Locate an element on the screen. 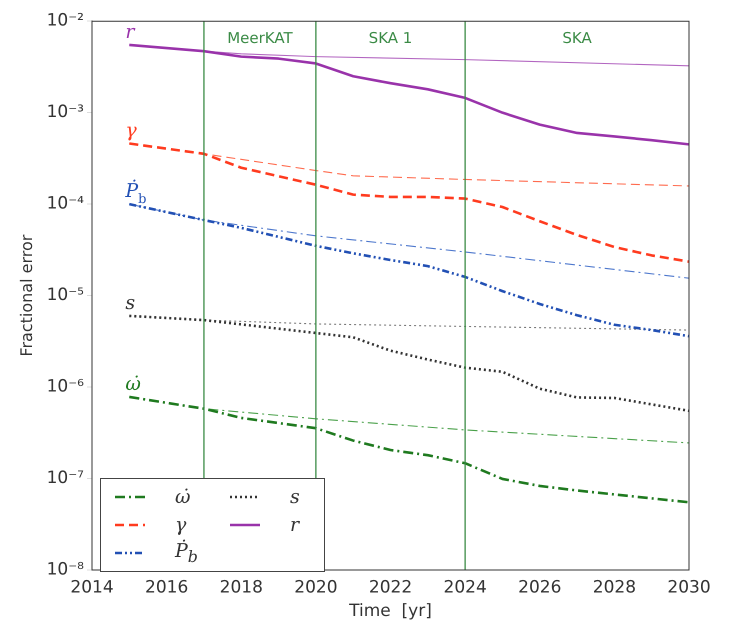  x-tick-label: 2020 is located at coordinates (316, 588).